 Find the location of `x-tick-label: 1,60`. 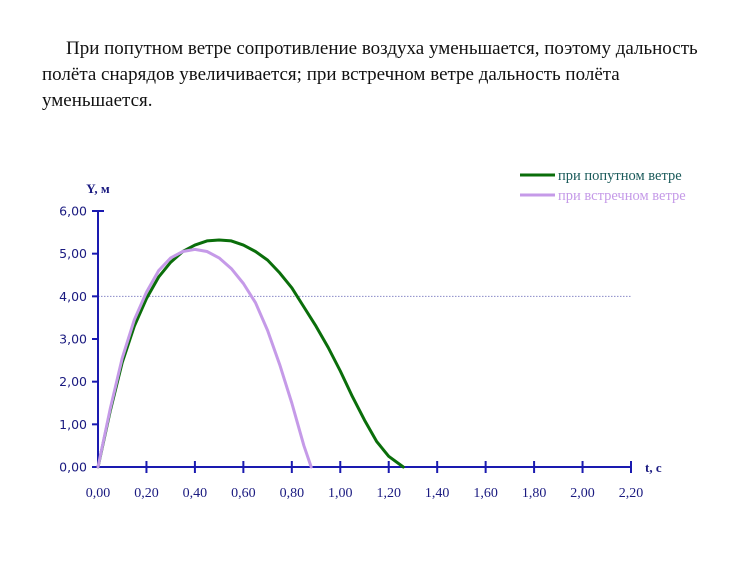

x-tick-label: 1,60 is located at coordinates (485, 493).